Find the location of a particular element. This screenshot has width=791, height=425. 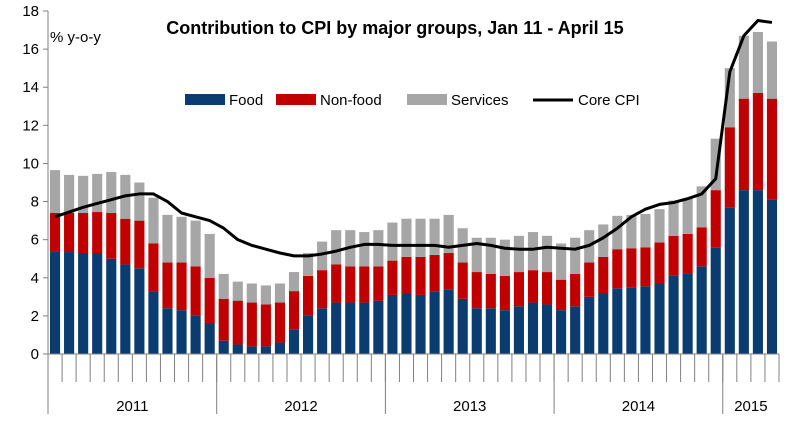

y-tick-label: 2 is located at coordinates (35, 316).